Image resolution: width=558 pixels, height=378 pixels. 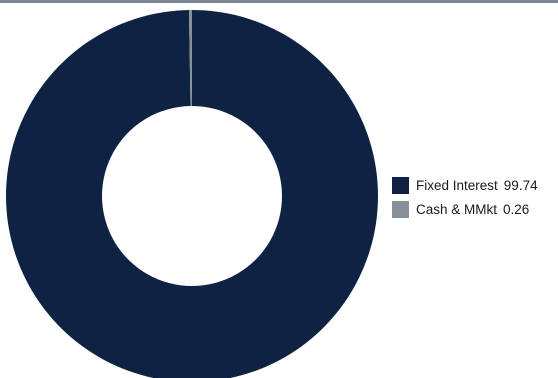 I want to click on donut-slice-cash-mmkt, so click(x=190, y=58).